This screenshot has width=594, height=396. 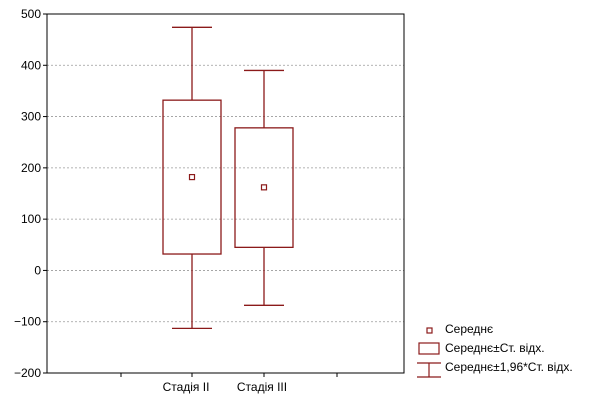 What do you see at coordinates (27, 322) in the screenshot?
I see `y-tick-label: −100` at bounding box center [27, 322].